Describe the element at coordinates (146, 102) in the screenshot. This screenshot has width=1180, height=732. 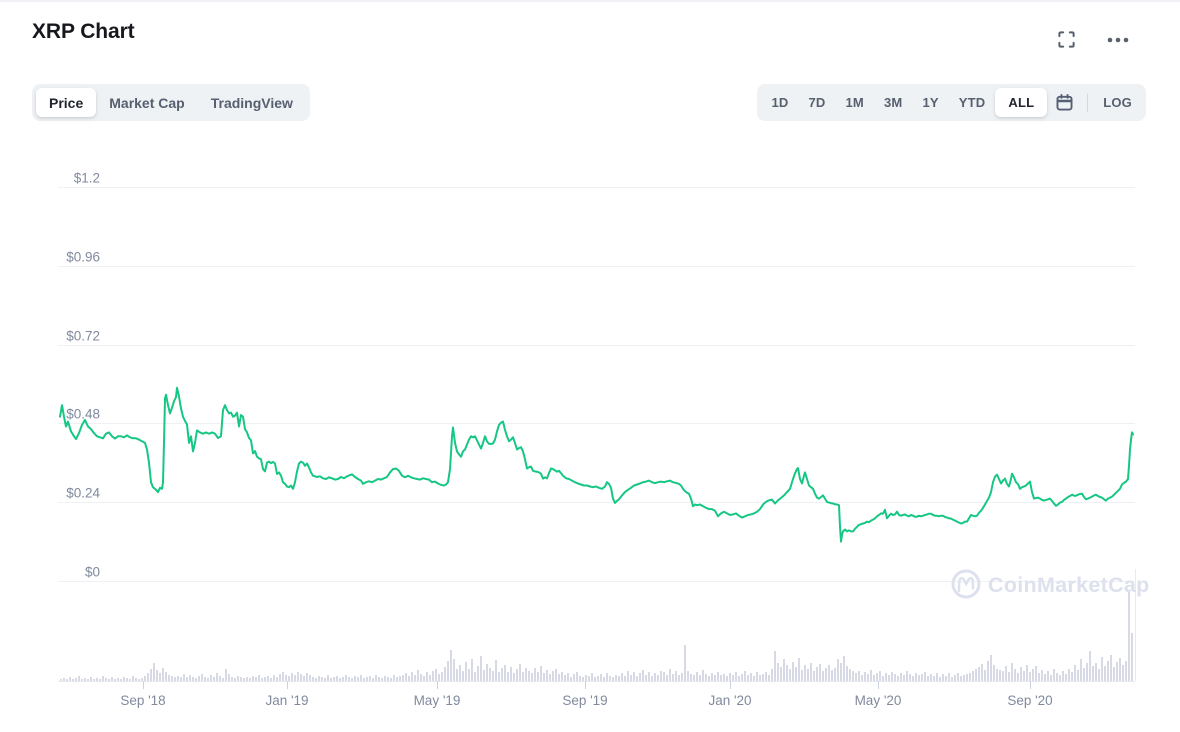
I see `tab-market-cap: Market Cap` at that location.